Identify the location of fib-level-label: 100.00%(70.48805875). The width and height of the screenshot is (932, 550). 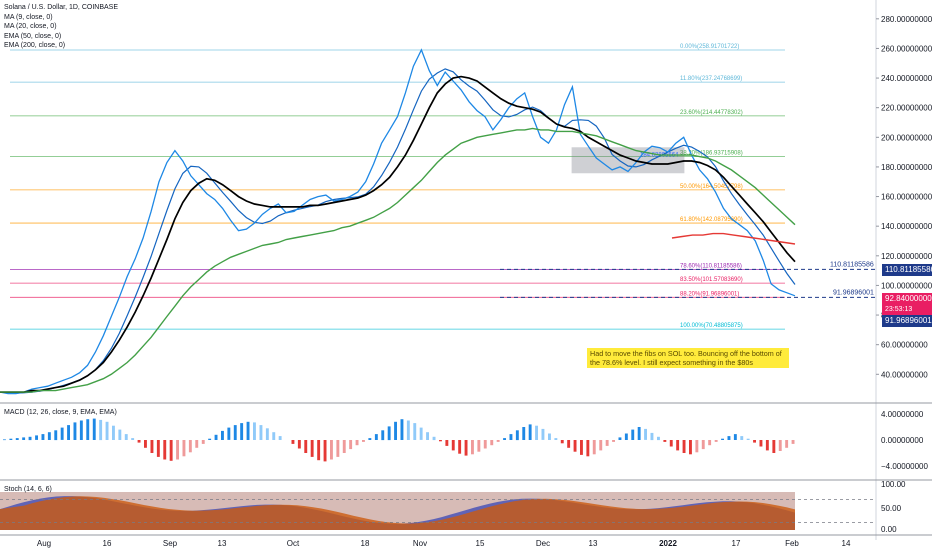
(711, 326).